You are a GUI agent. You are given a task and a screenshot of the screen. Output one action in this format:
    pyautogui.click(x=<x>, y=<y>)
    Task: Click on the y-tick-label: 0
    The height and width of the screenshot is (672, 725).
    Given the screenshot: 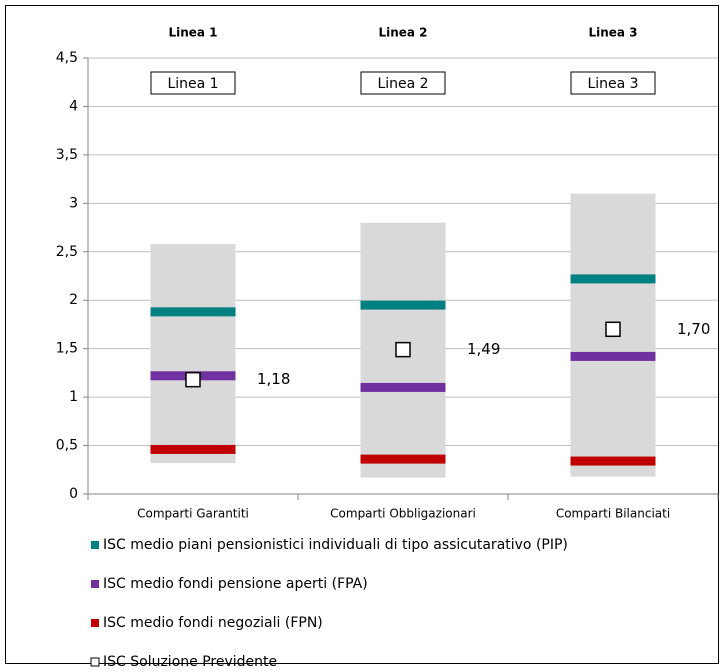 What is the action you would take?
    pyautogui.click(x=73, y=494)
    